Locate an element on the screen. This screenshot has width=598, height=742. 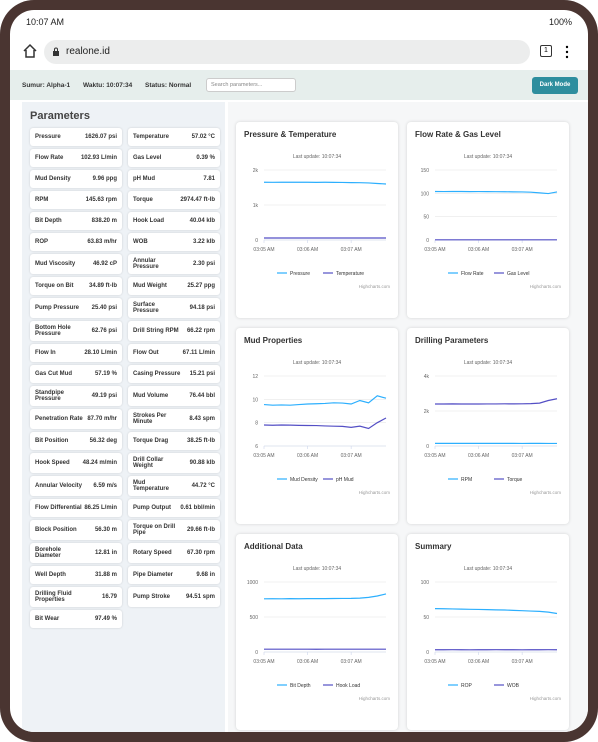
parameter-name: Mud Volume is located at coordinates (151, 396).